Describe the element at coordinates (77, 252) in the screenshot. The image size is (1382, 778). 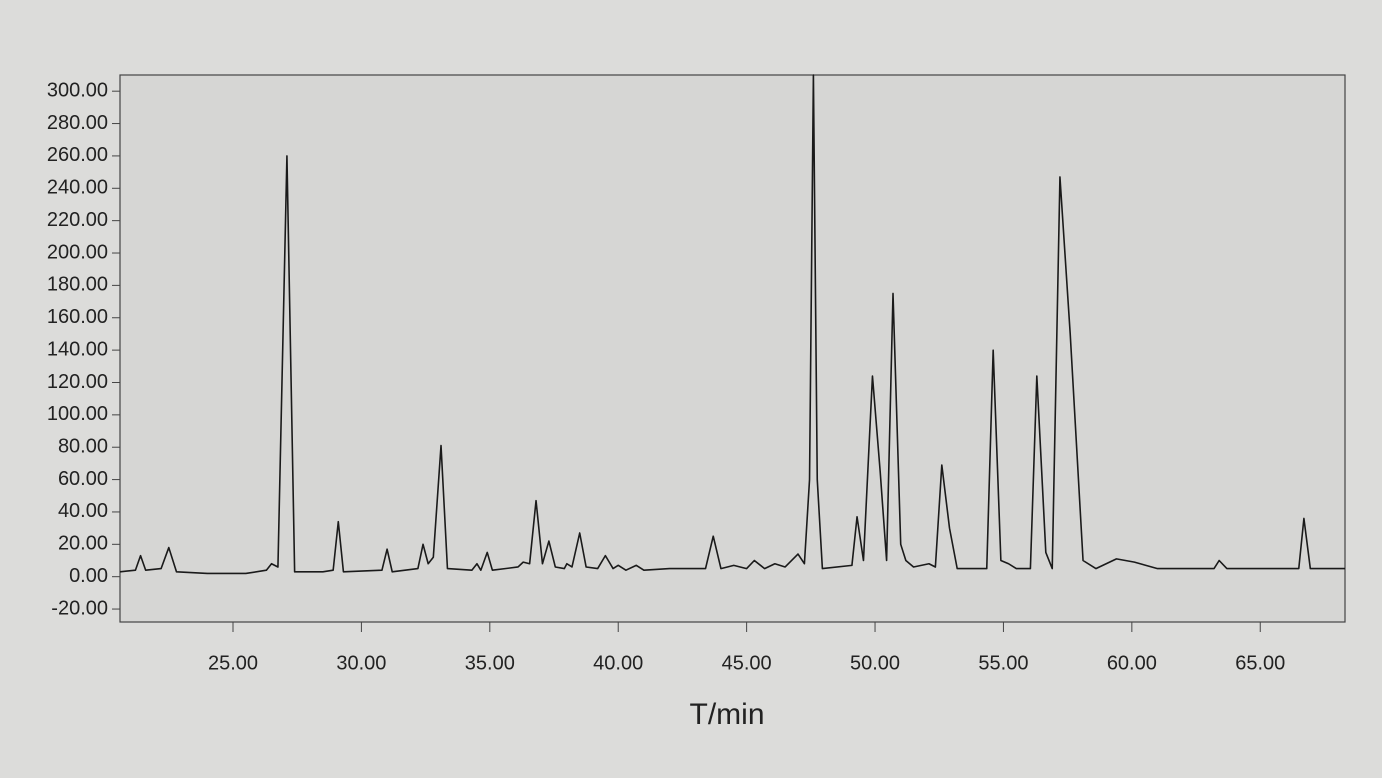
I see `y-tick-label: 200.00` at that location.